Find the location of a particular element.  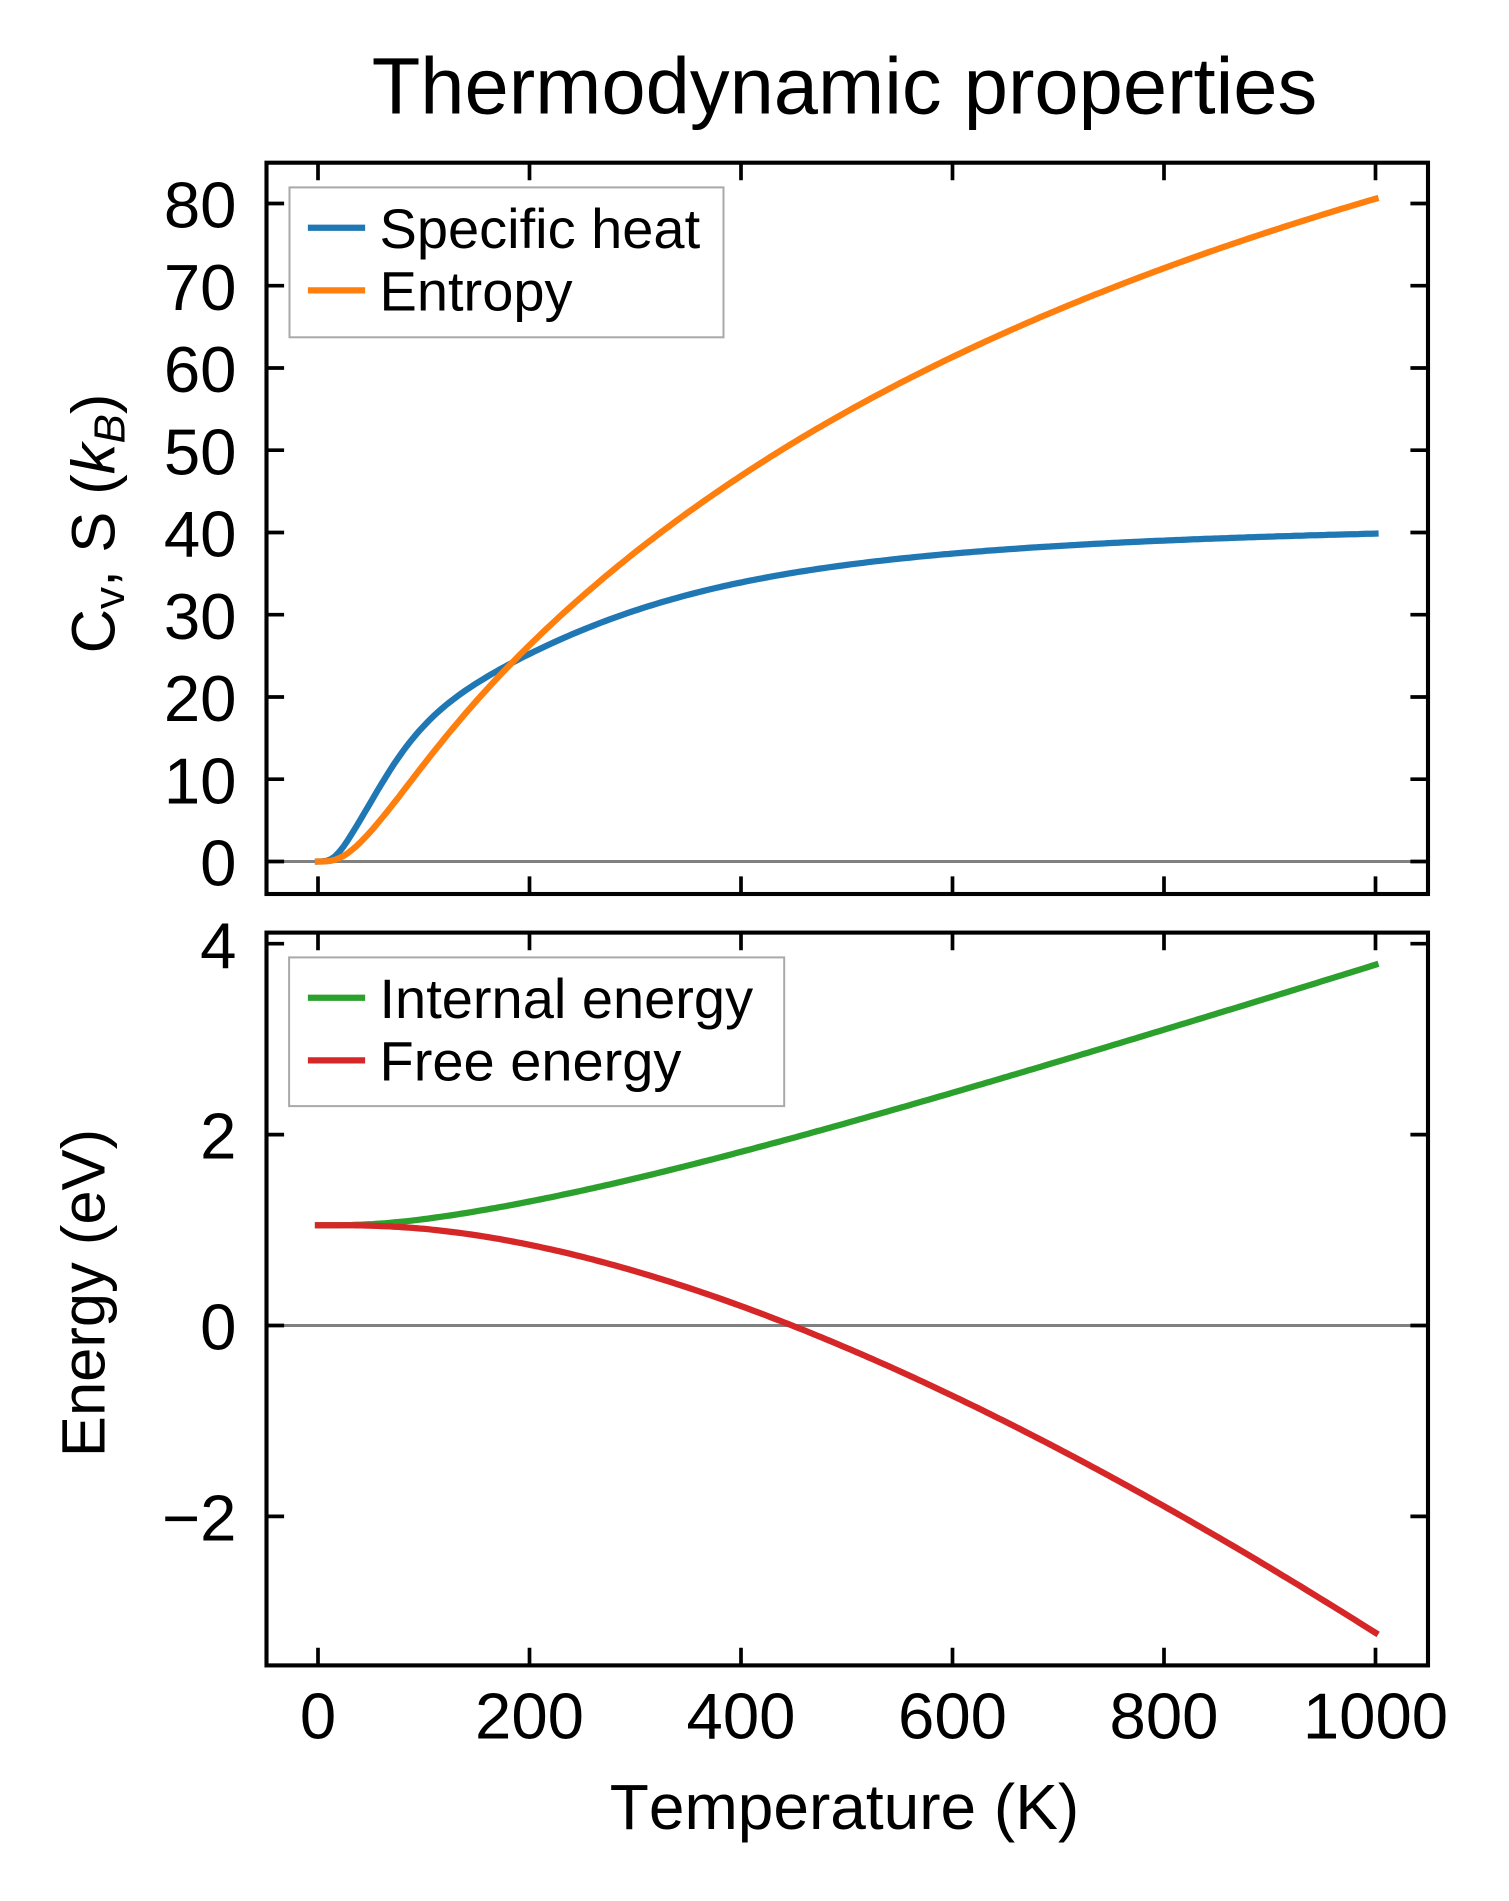

svg-text: 400 is located at coordinates (741, 1716).